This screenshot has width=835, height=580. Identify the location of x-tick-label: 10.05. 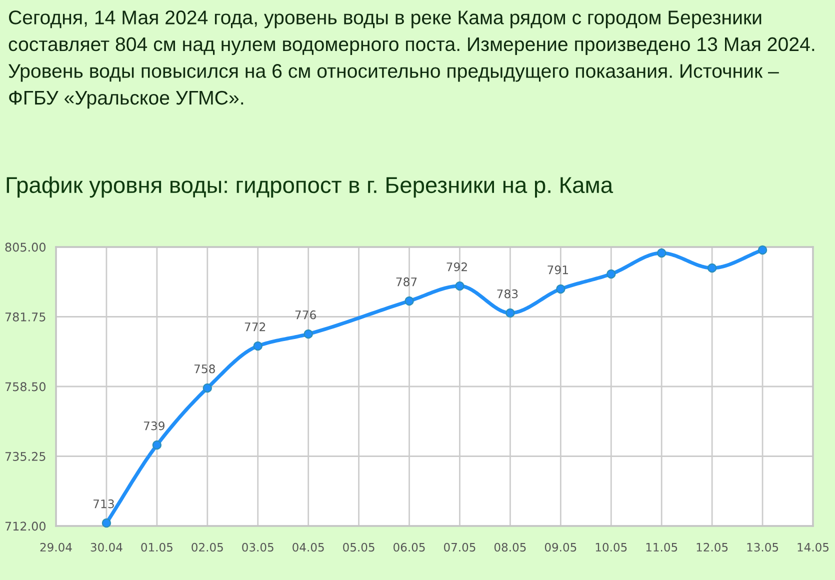
(611, 547).